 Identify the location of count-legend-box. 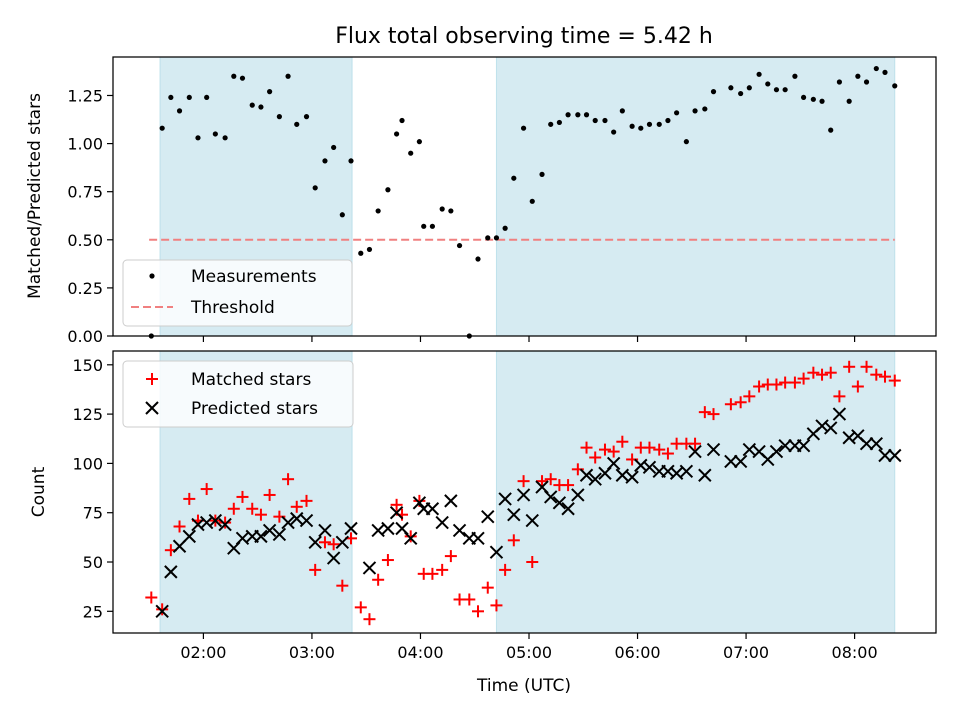
(238, 394).